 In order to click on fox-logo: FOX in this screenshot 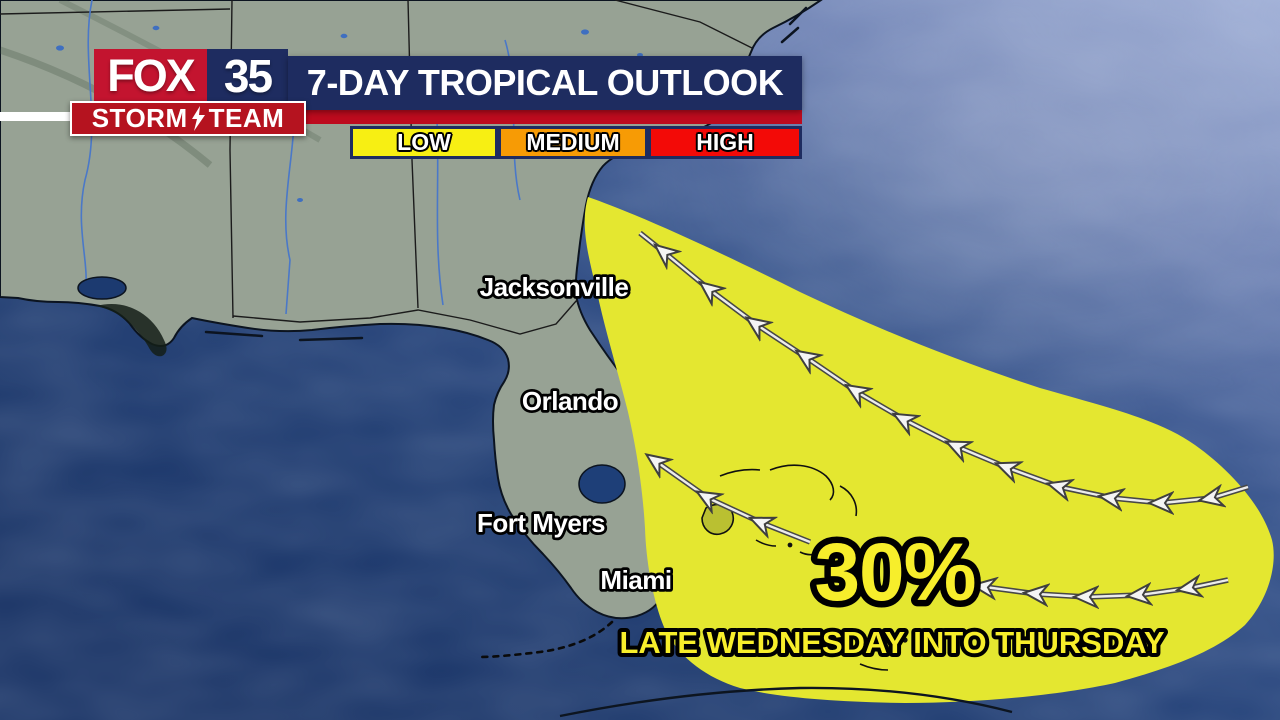, I will do `click(150, 76)`.